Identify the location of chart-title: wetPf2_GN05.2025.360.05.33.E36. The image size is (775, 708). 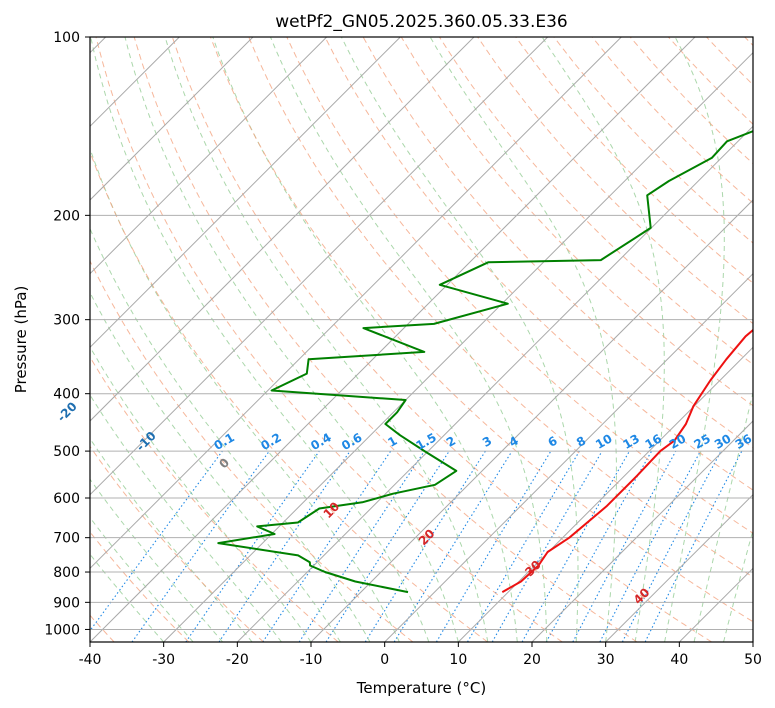
(421, 22).